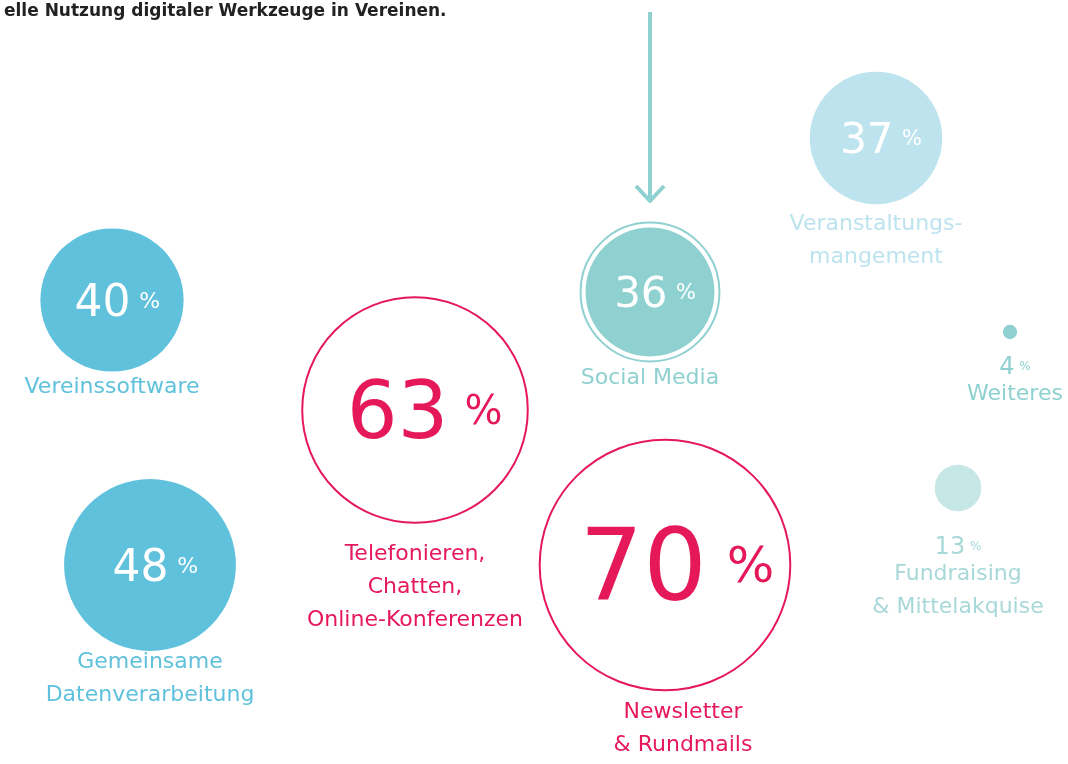  Describe the element at coordinates (1015, 366) in the screenshot. I see `data-label: 4 %` at that location.